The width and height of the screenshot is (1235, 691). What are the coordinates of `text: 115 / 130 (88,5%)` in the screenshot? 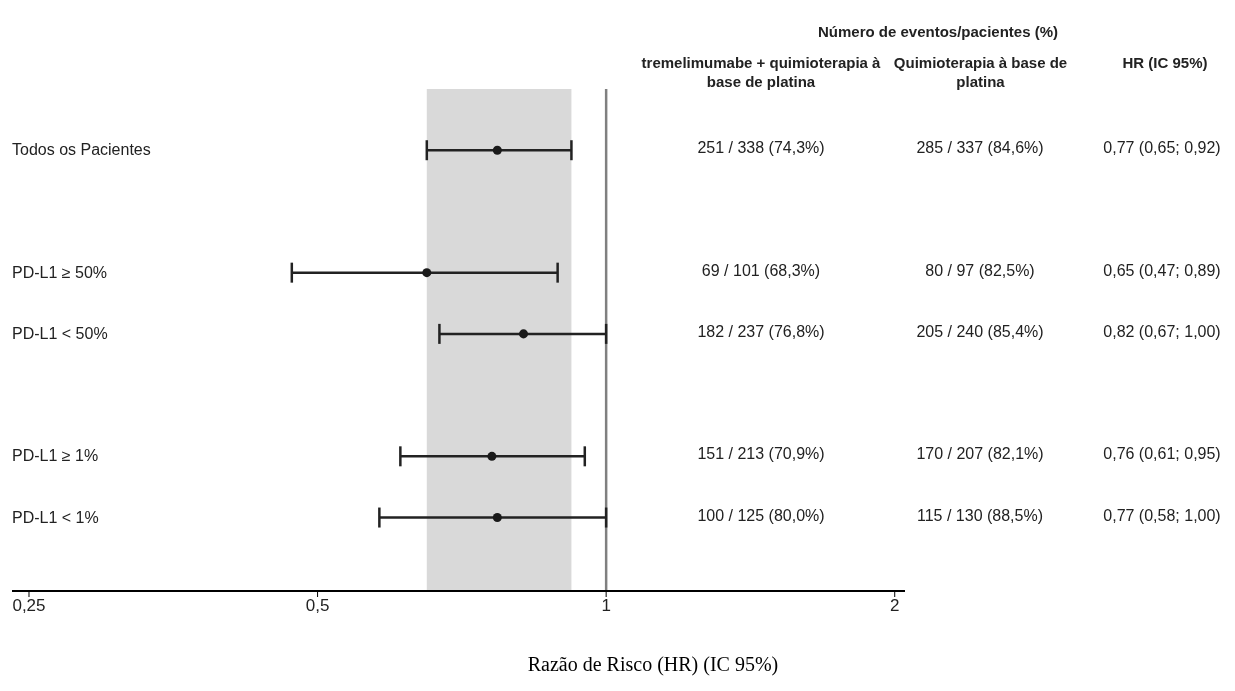 It's located at (980, 515).